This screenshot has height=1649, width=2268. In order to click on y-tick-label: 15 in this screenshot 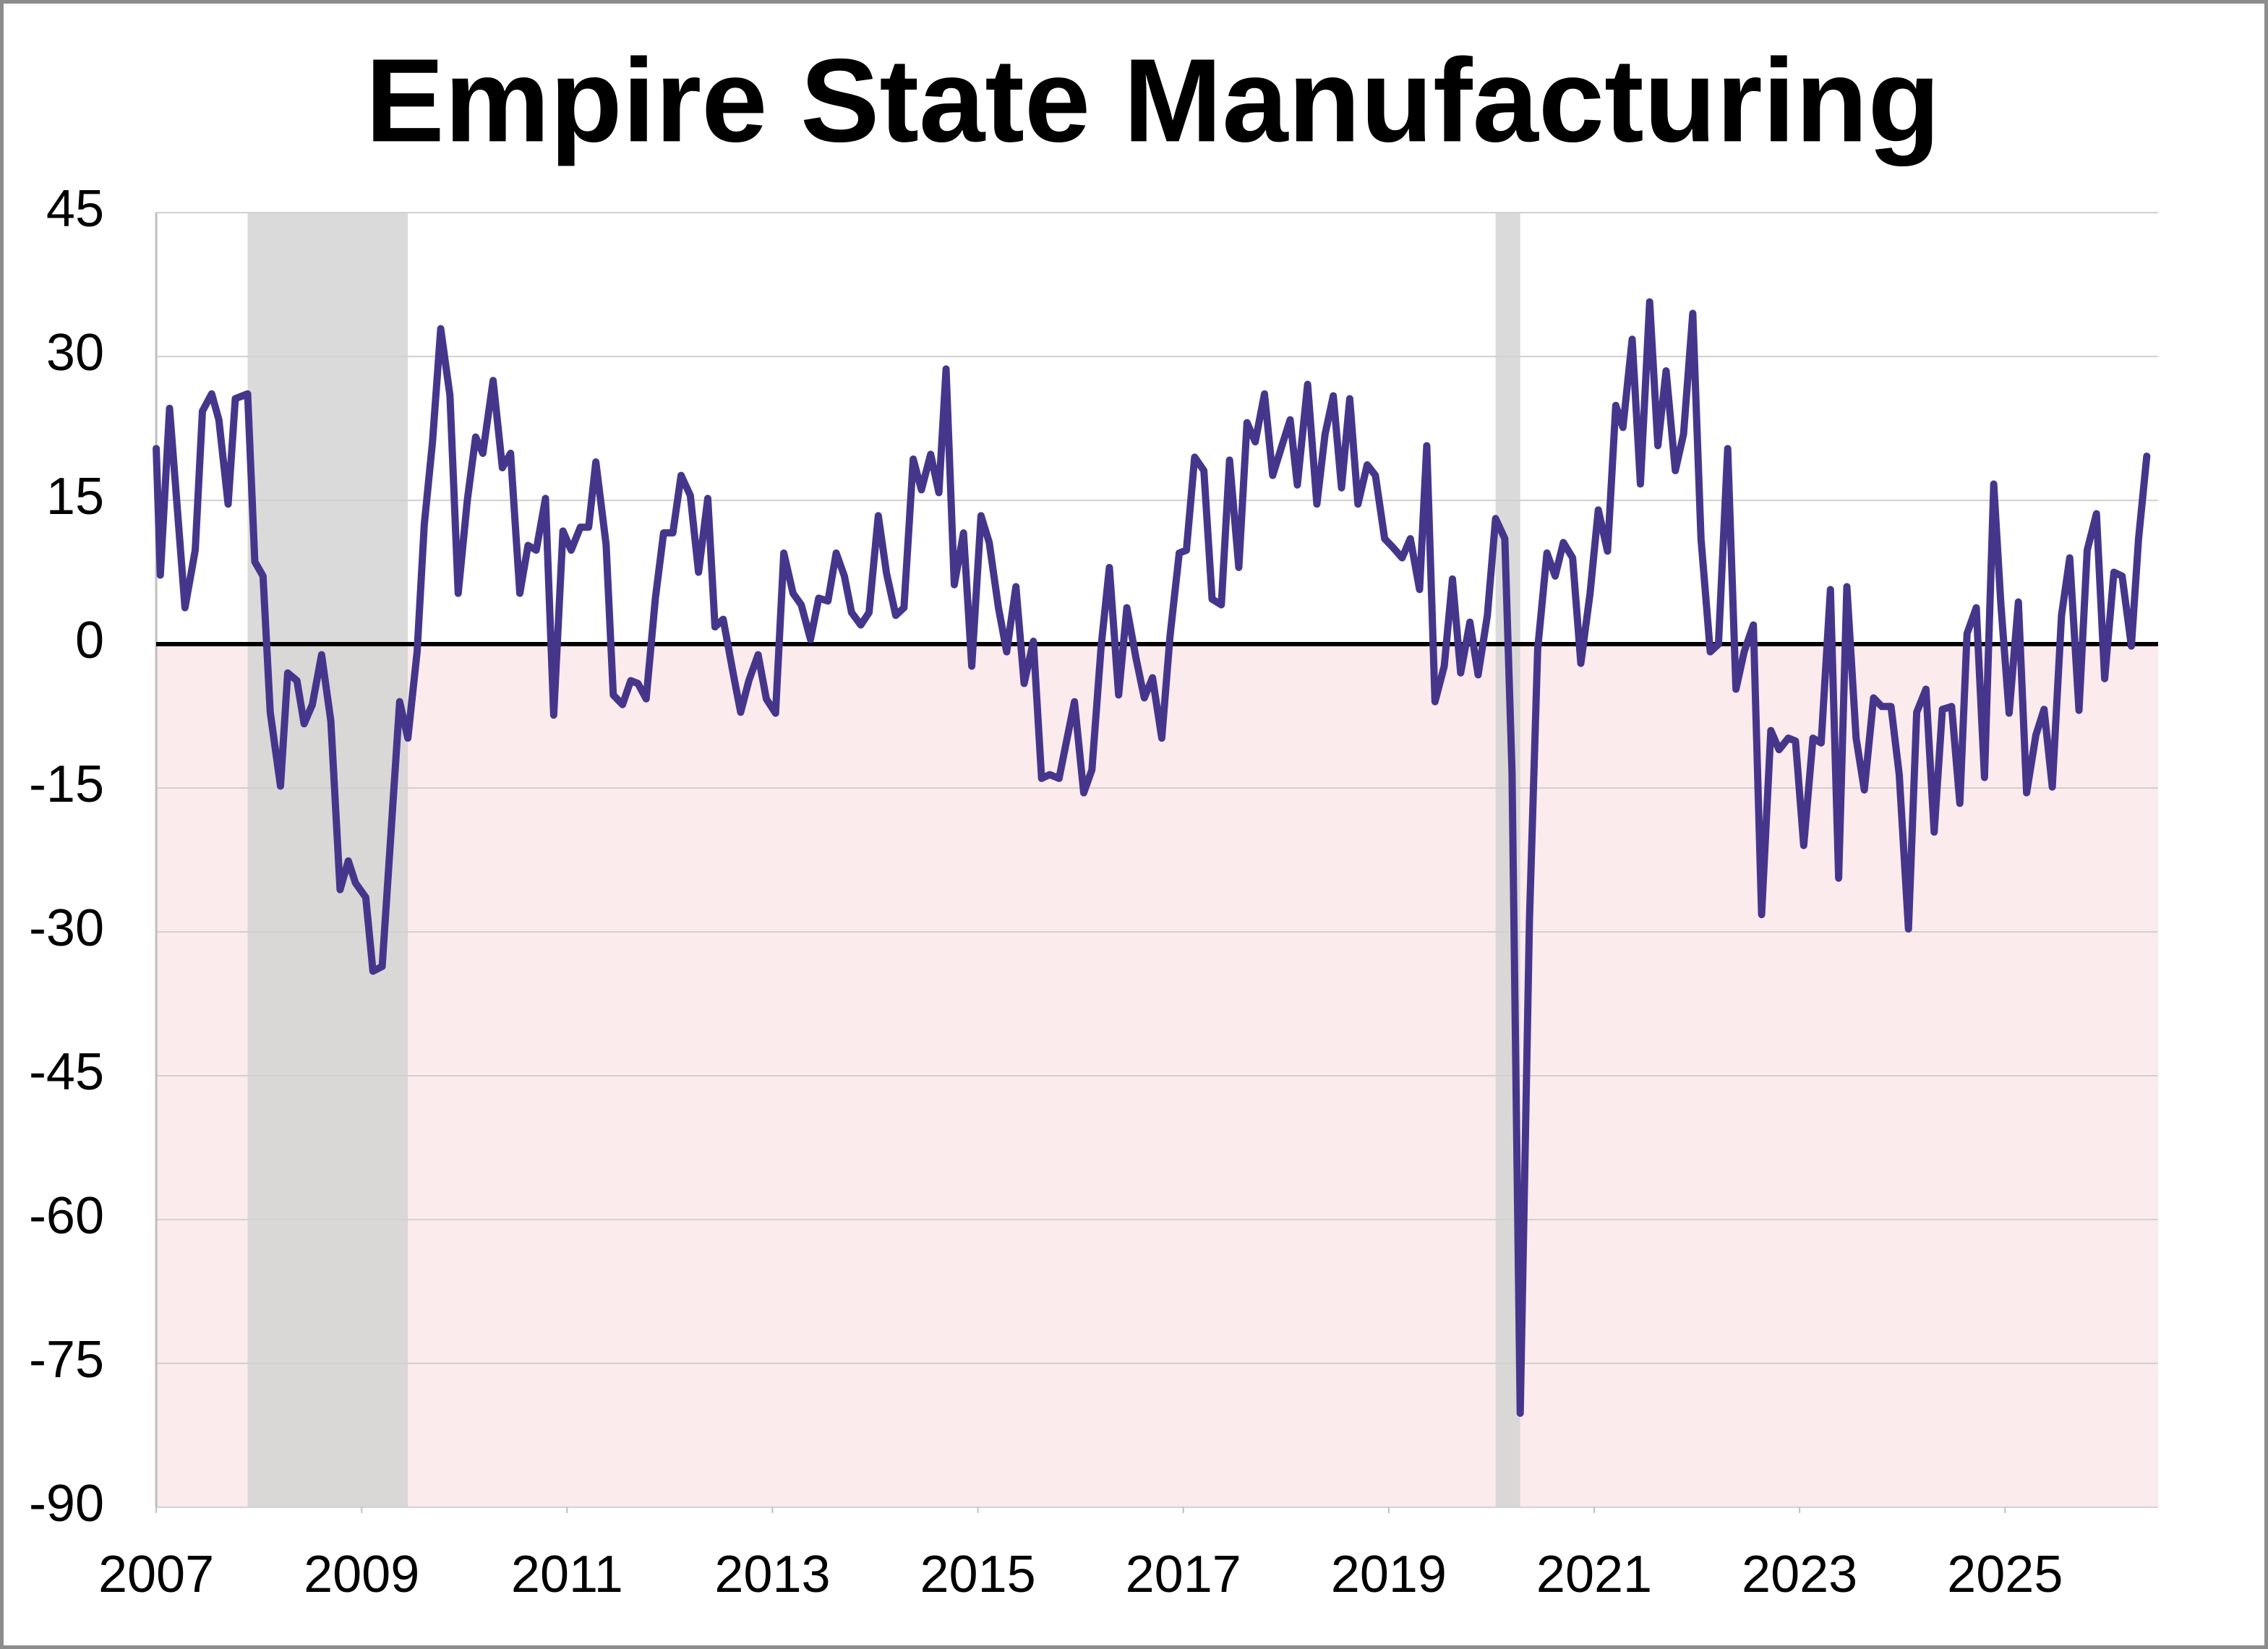, I will do `click(75, 497)`.